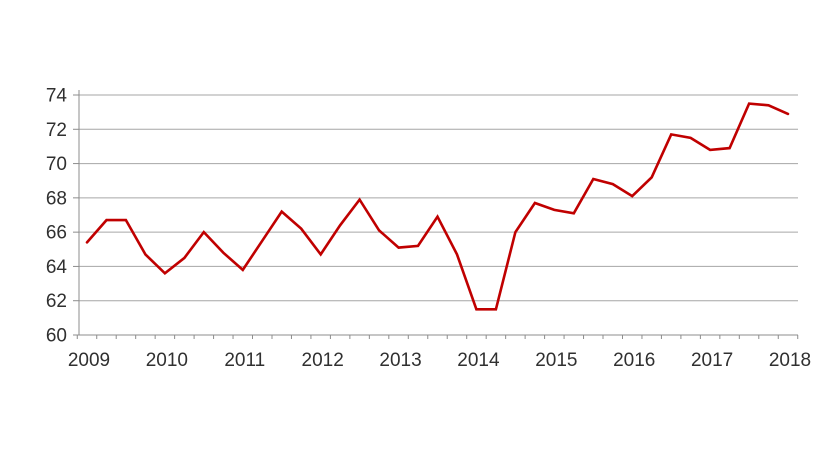  Describe the element at coordinates (89, 360) in the screenshot. I see `x-axis-label: 2009` at that location.